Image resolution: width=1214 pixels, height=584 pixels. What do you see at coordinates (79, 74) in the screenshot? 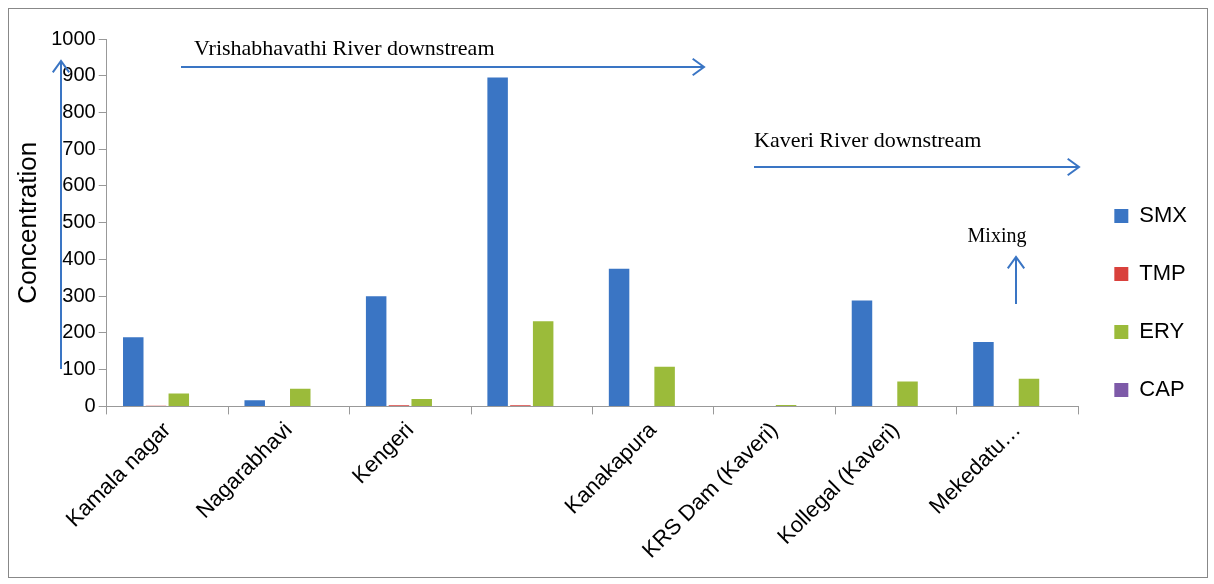
I see `y-tick-label: 900` at bounding box center [79, 74].